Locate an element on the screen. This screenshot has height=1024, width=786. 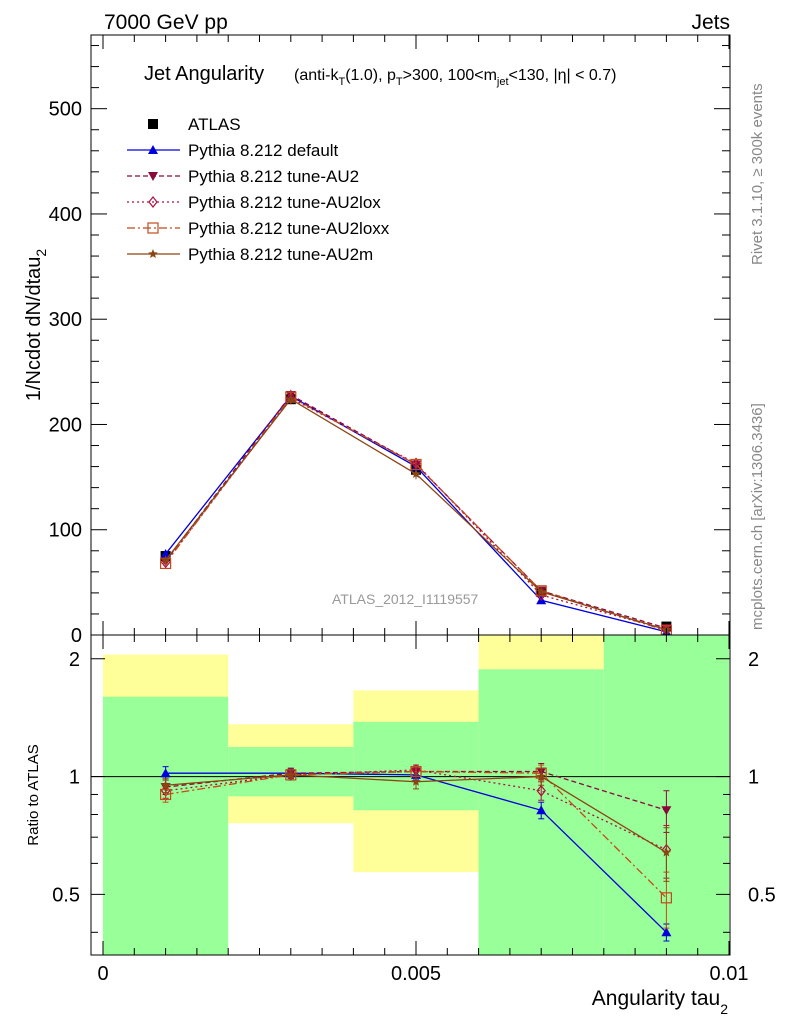
ratio-y-tick-label: 2 is located at coordinates (74, 660).